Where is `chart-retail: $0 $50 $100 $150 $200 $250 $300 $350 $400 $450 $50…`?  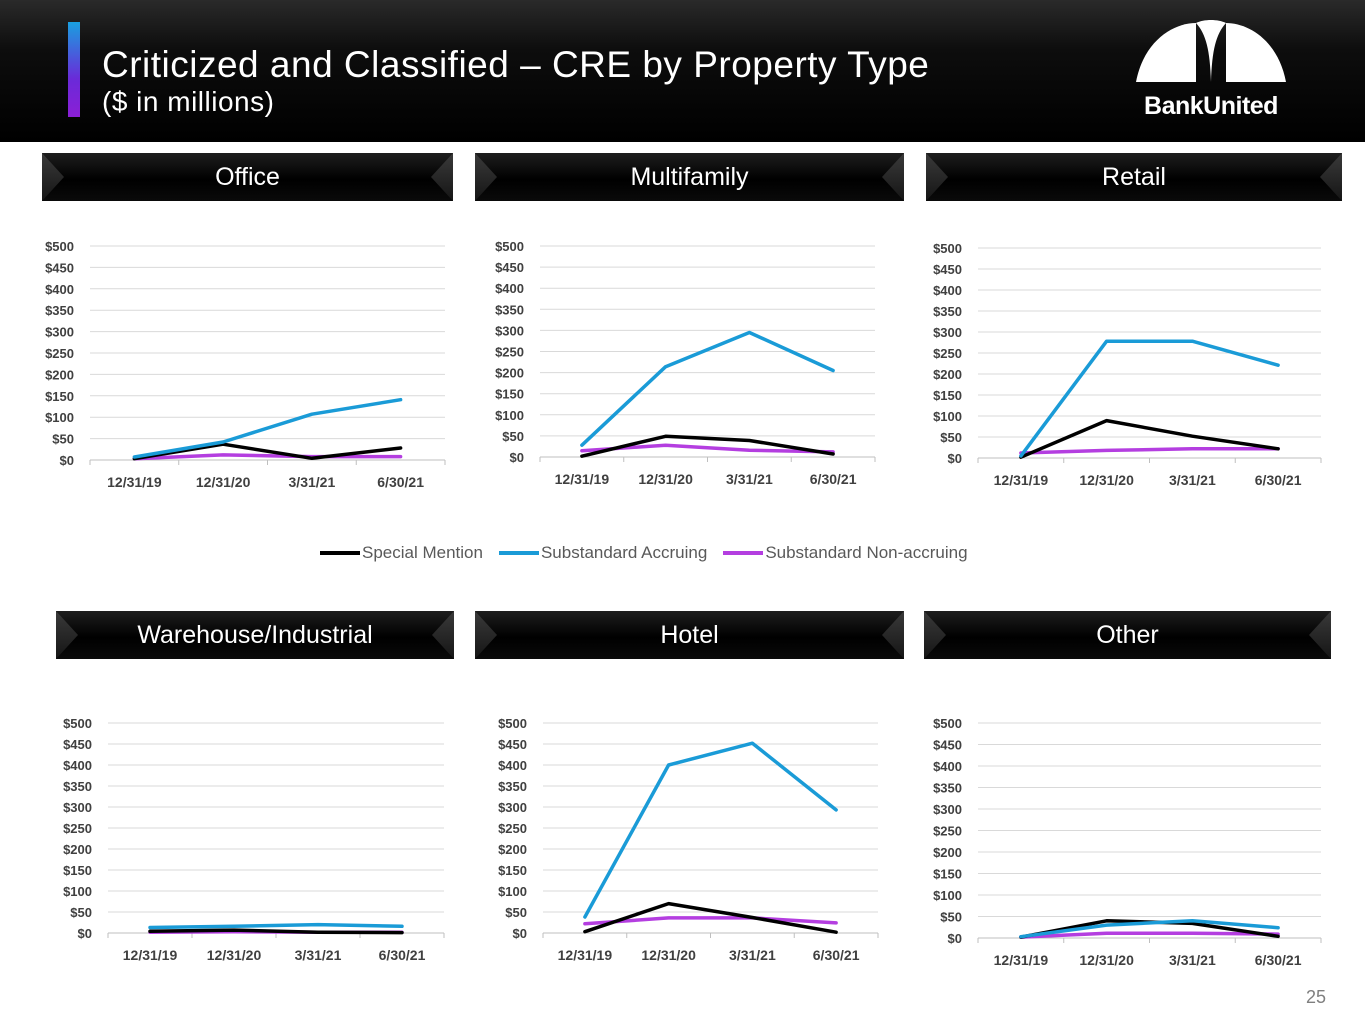
chart-retail: $0 $50 $100 $150 $200 $250 $300 $350 $400 $450 $50… is located at coordinates (1127, 364).